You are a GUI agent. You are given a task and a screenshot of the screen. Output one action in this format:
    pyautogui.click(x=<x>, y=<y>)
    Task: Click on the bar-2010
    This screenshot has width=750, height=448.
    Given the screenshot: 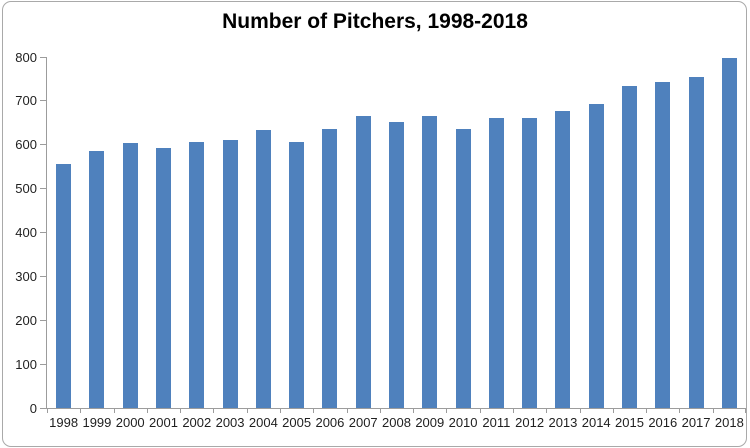 What is the action you would take?
    pyautogui.click(x=463, y=268)
    